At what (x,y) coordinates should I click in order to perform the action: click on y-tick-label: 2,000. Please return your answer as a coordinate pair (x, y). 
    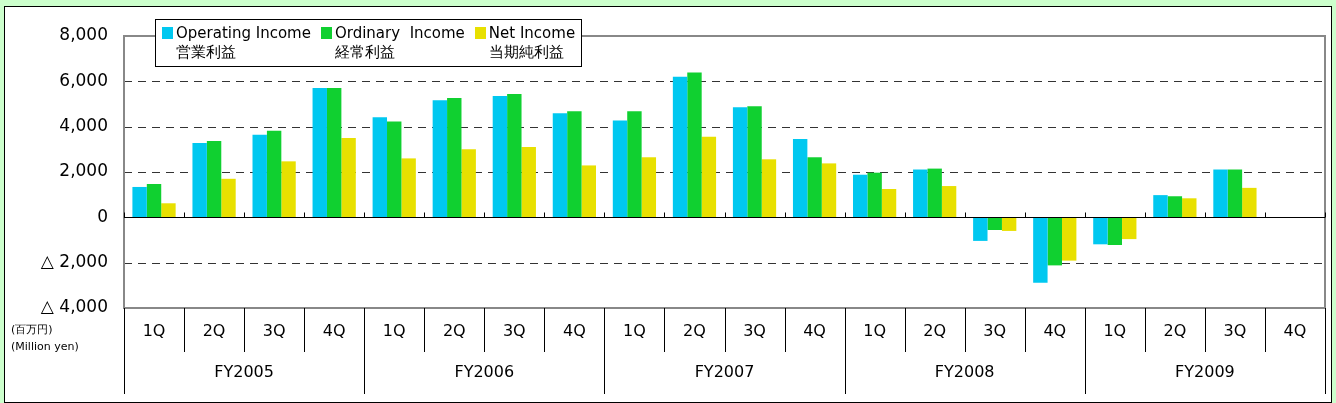
    Looking at the image, I should click on (83, 170).